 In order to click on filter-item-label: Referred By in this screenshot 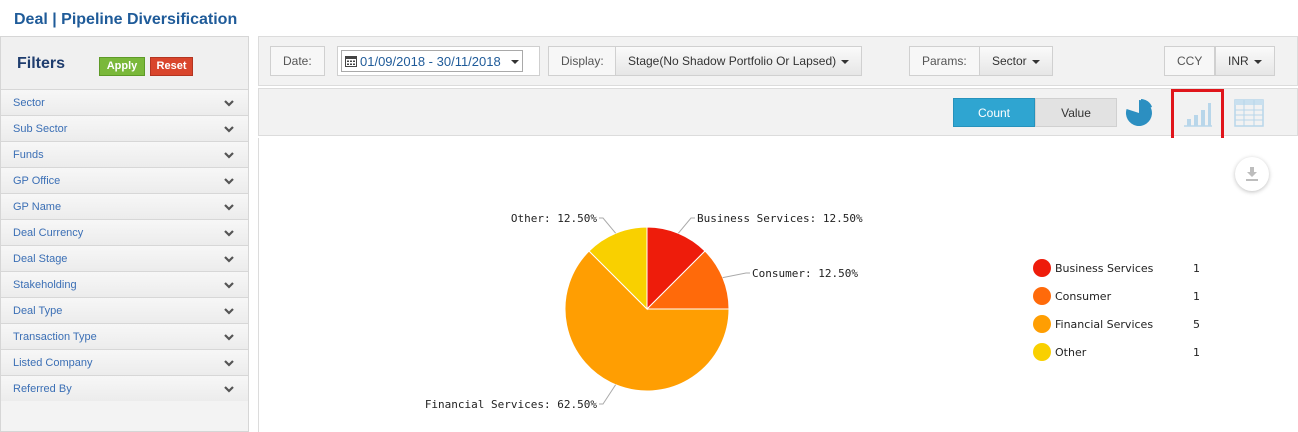, I will do `click(42, 389)`.